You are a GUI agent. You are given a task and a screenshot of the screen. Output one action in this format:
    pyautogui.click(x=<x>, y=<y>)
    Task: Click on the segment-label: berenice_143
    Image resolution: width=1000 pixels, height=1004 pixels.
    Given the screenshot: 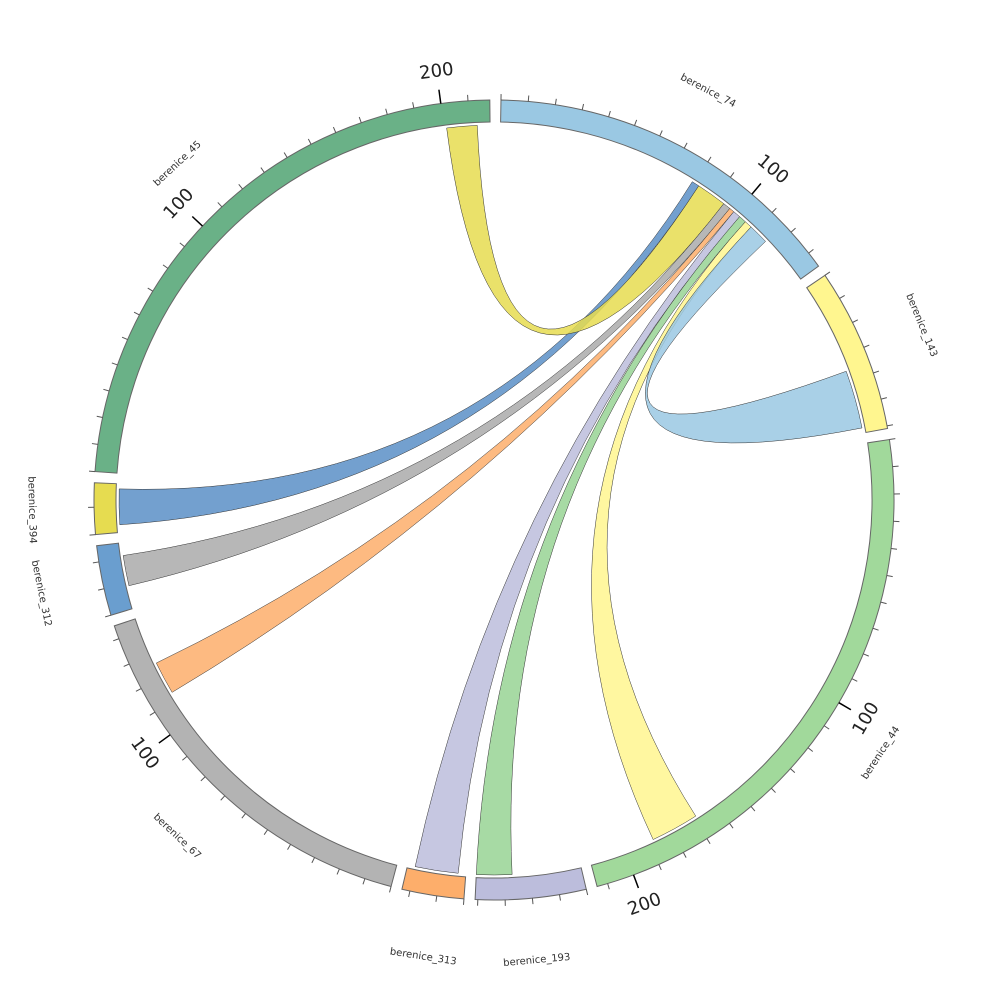 What is the action you would take?
    pyautogui.click(x=921, y=325)
    